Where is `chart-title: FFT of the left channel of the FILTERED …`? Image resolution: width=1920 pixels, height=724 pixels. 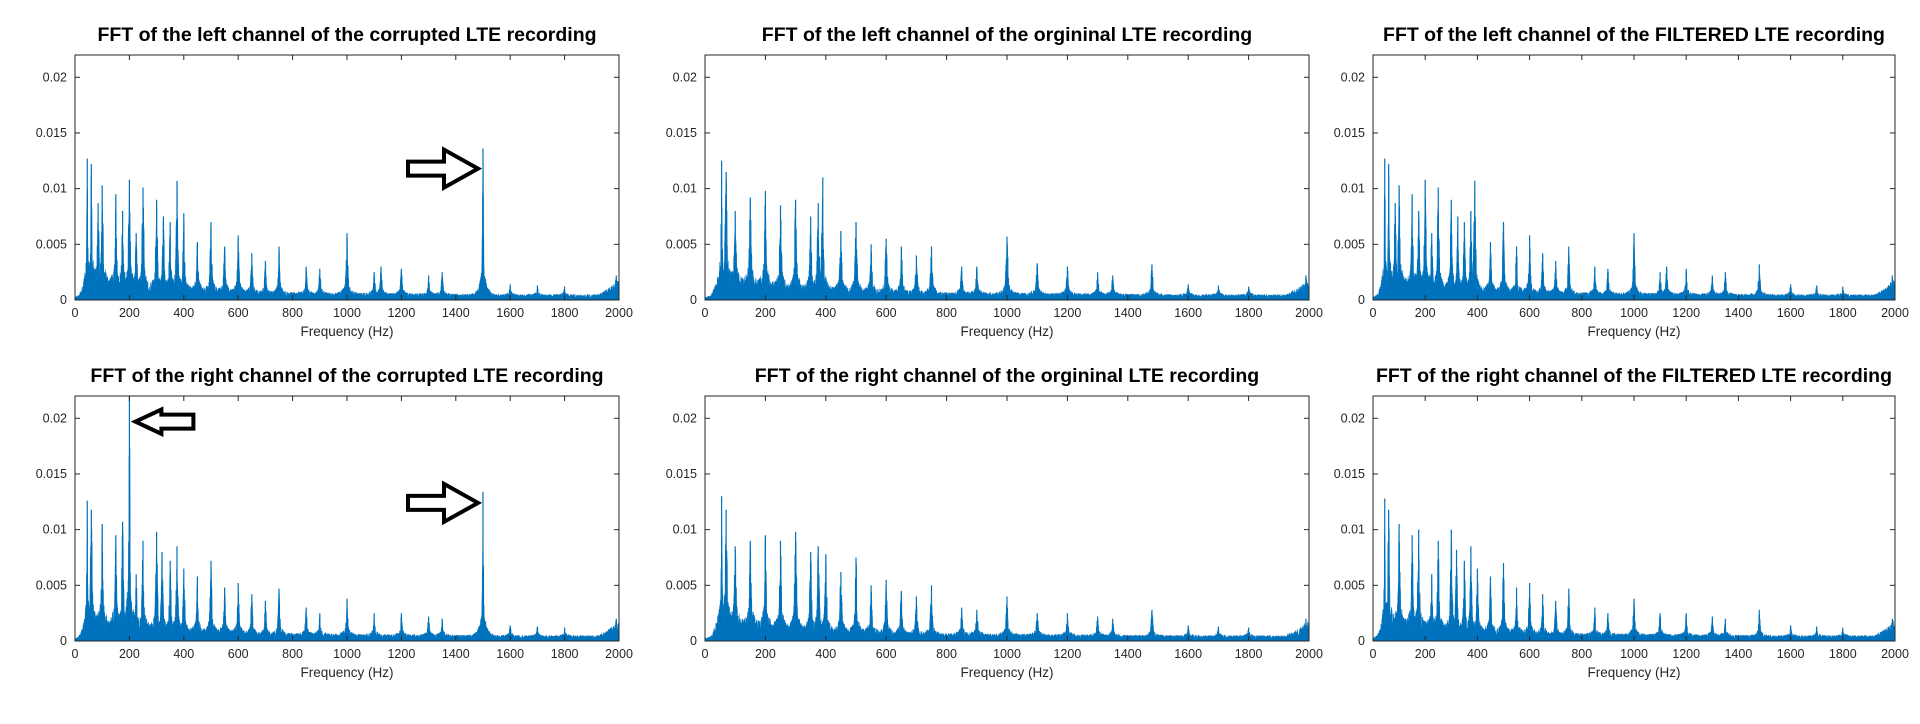
chart-title: FFT of the left channel of the FILTERED … is located at coordinates (1634, 35).